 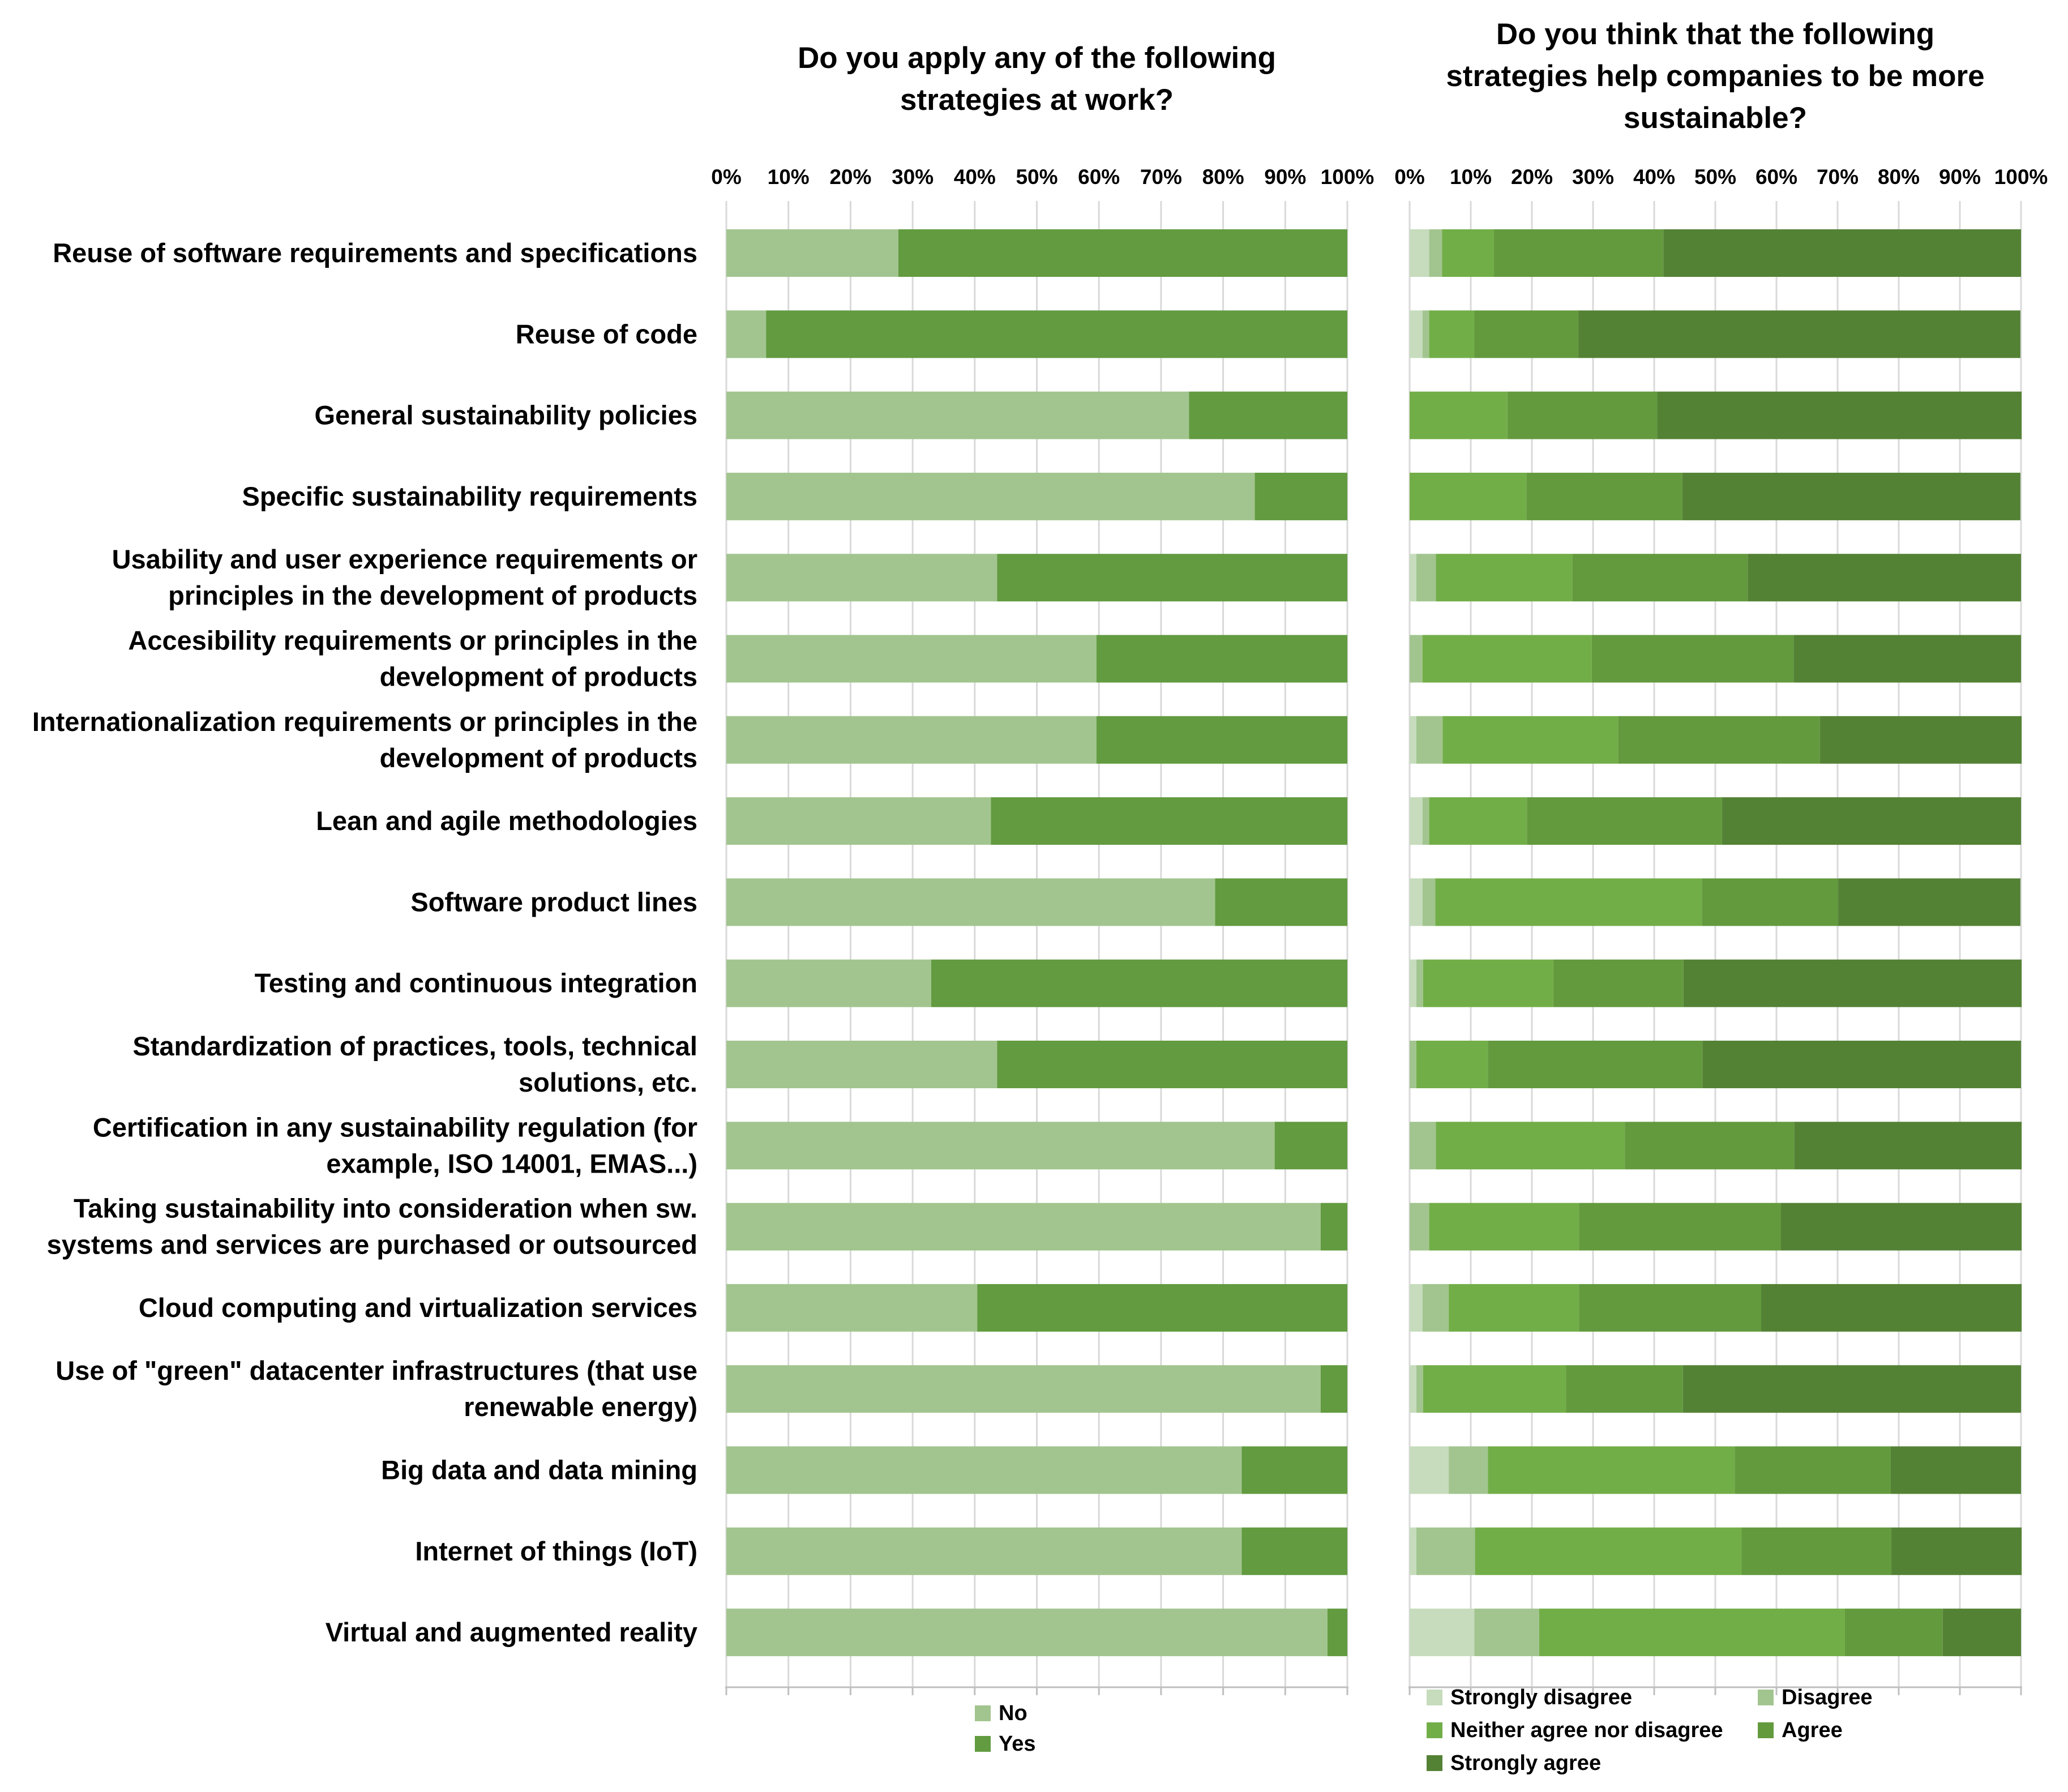 What do you see at coordinates (1715, 76) in the screenshot?
I see `chart-2-title-line-2: strategies help companies to be more` at bounding box center [1715, 76].